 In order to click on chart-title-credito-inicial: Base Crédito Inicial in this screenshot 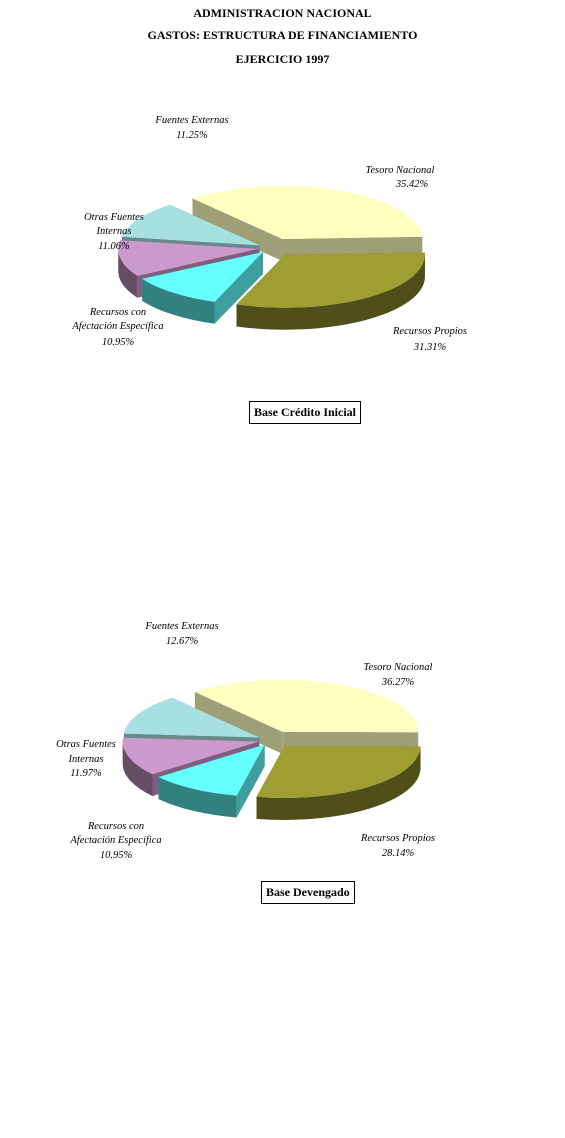, I will do `click(305, 412)`.